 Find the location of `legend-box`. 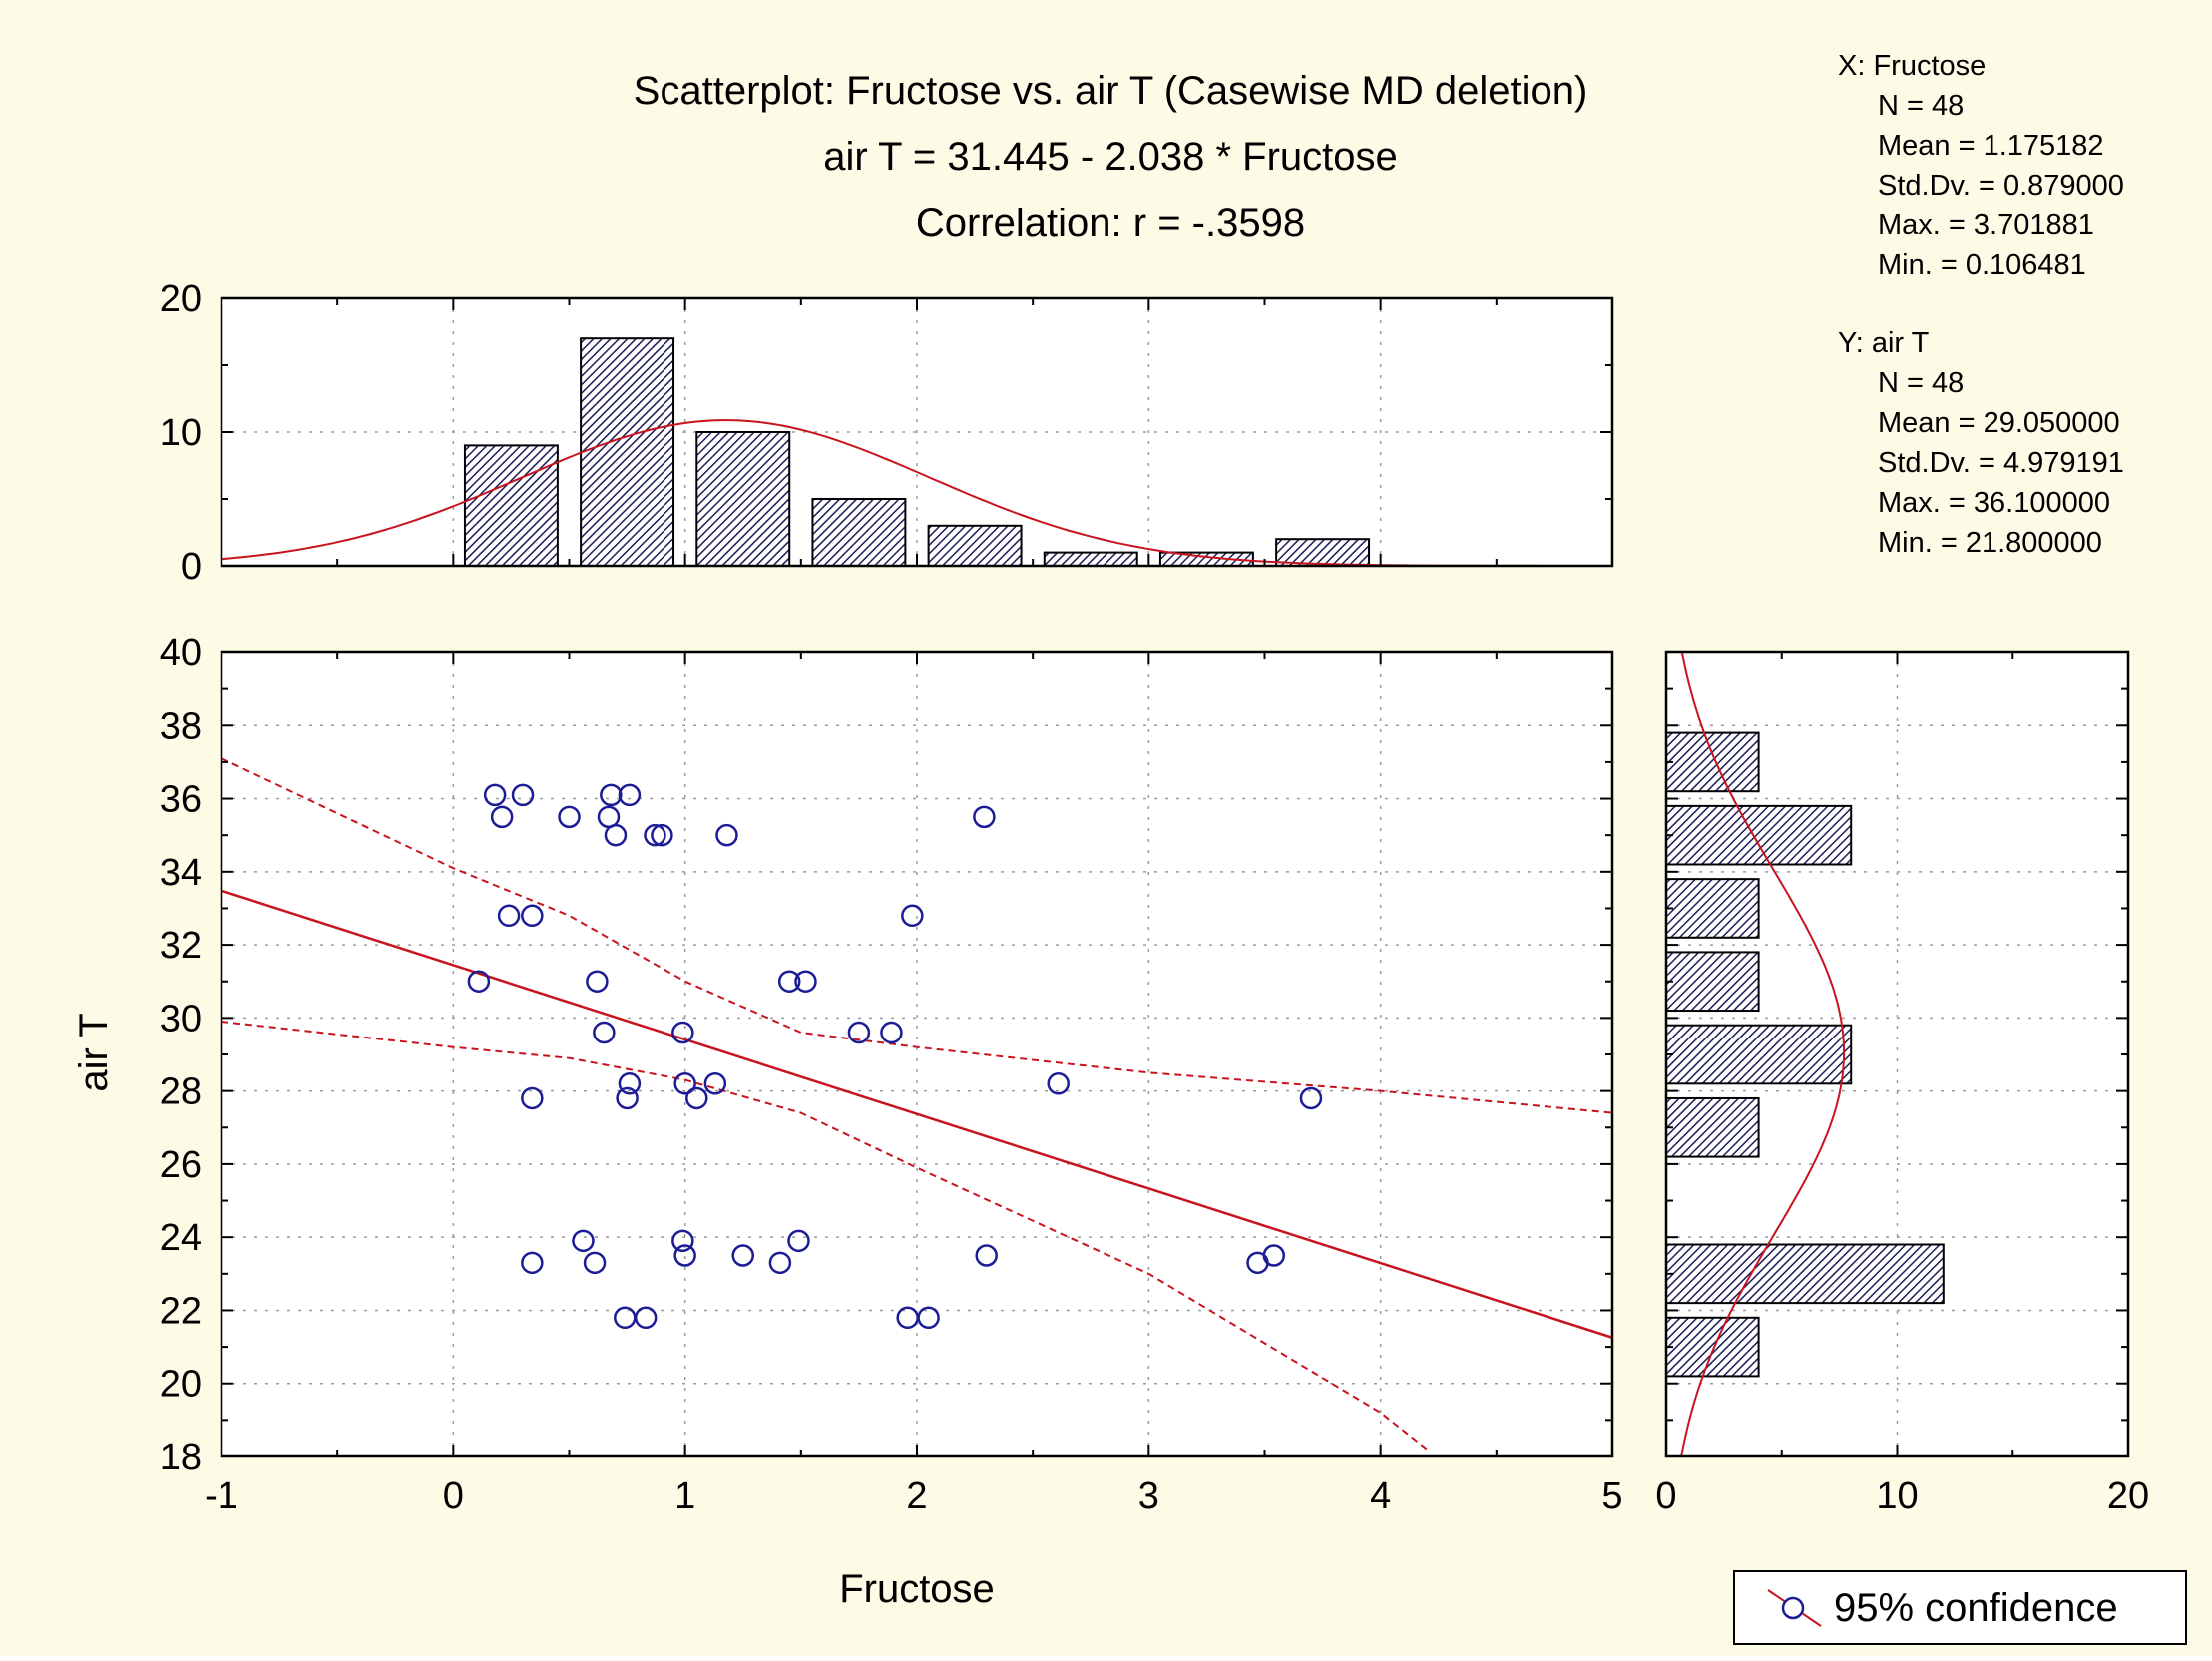

legend-box is located at coordinates (1960, 1608).